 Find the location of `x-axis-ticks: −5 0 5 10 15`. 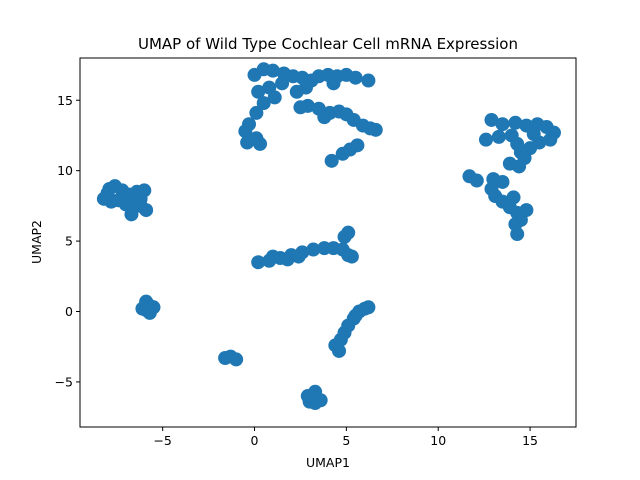

x-axis-ticks: −5 0 5 10 15 is located at coordinates (345, 437).